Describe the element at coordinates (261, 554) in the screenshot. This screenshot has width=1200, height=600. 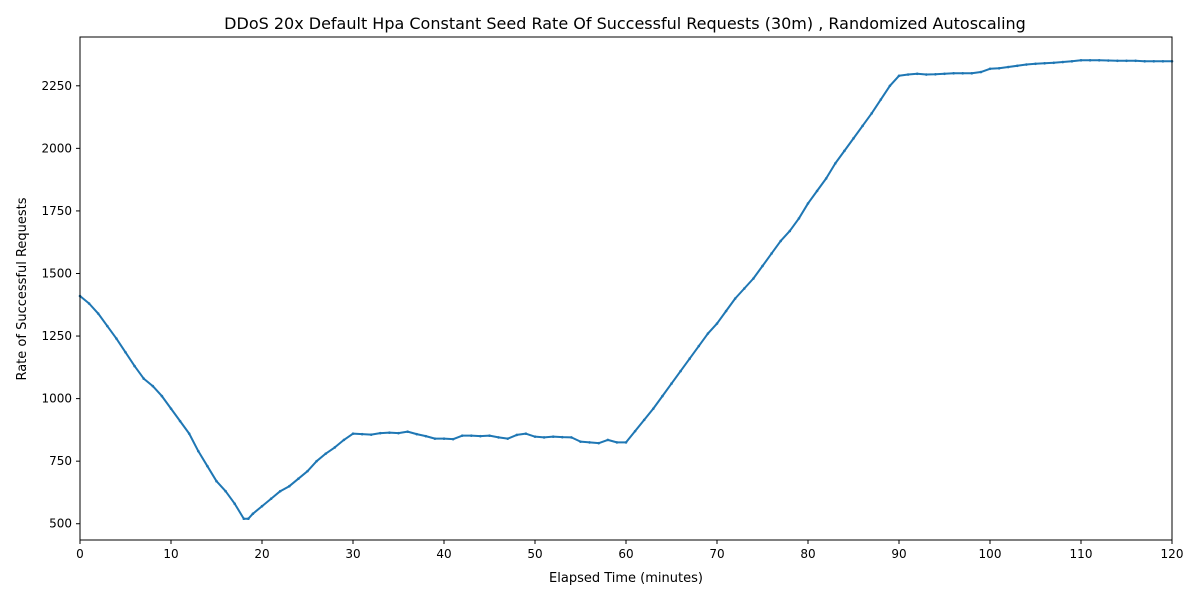
I see `x-tick-label: 20` at that location.